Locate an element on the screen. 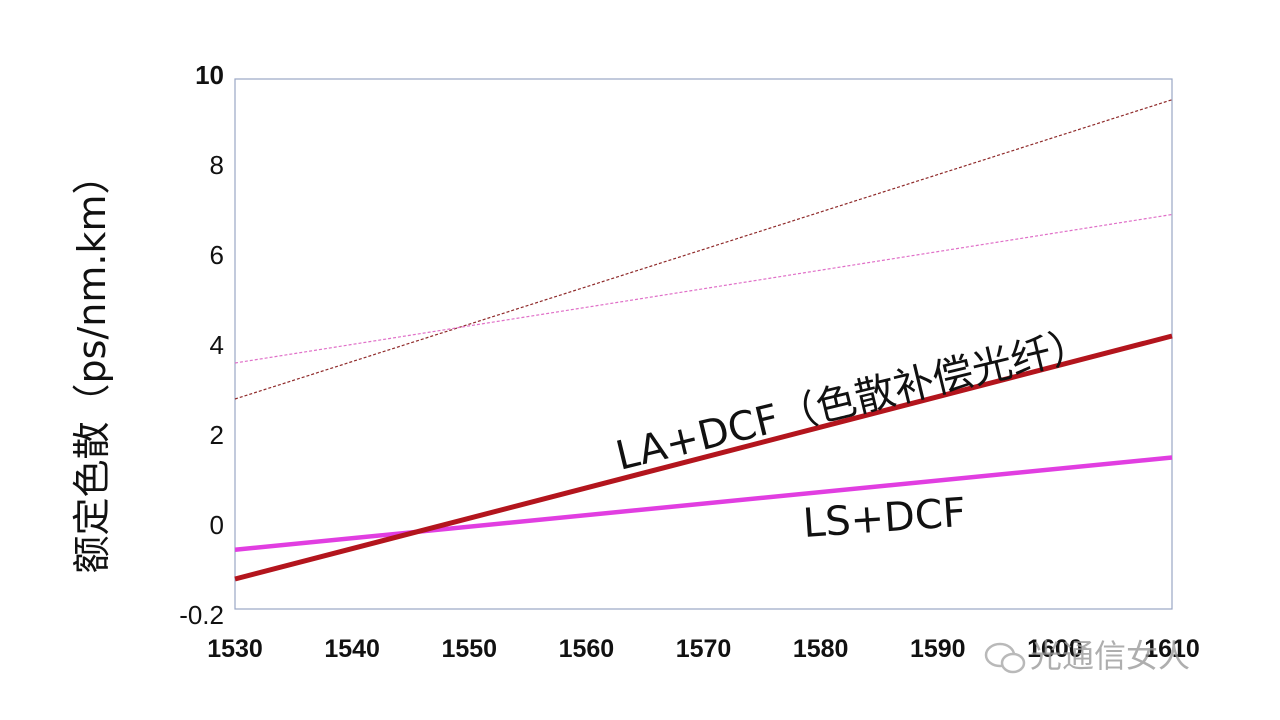  wechat-icon is located at coordinates (1005, 658).